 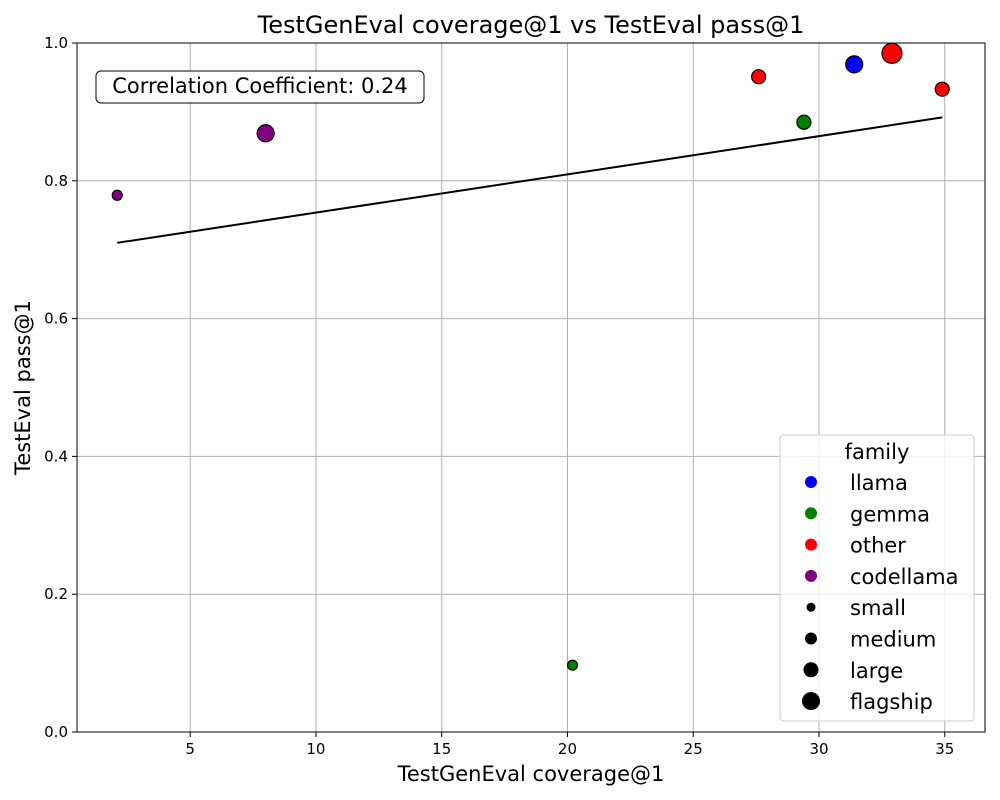 I want to click on data-point-gemma-small, so click(x=572, y=665).